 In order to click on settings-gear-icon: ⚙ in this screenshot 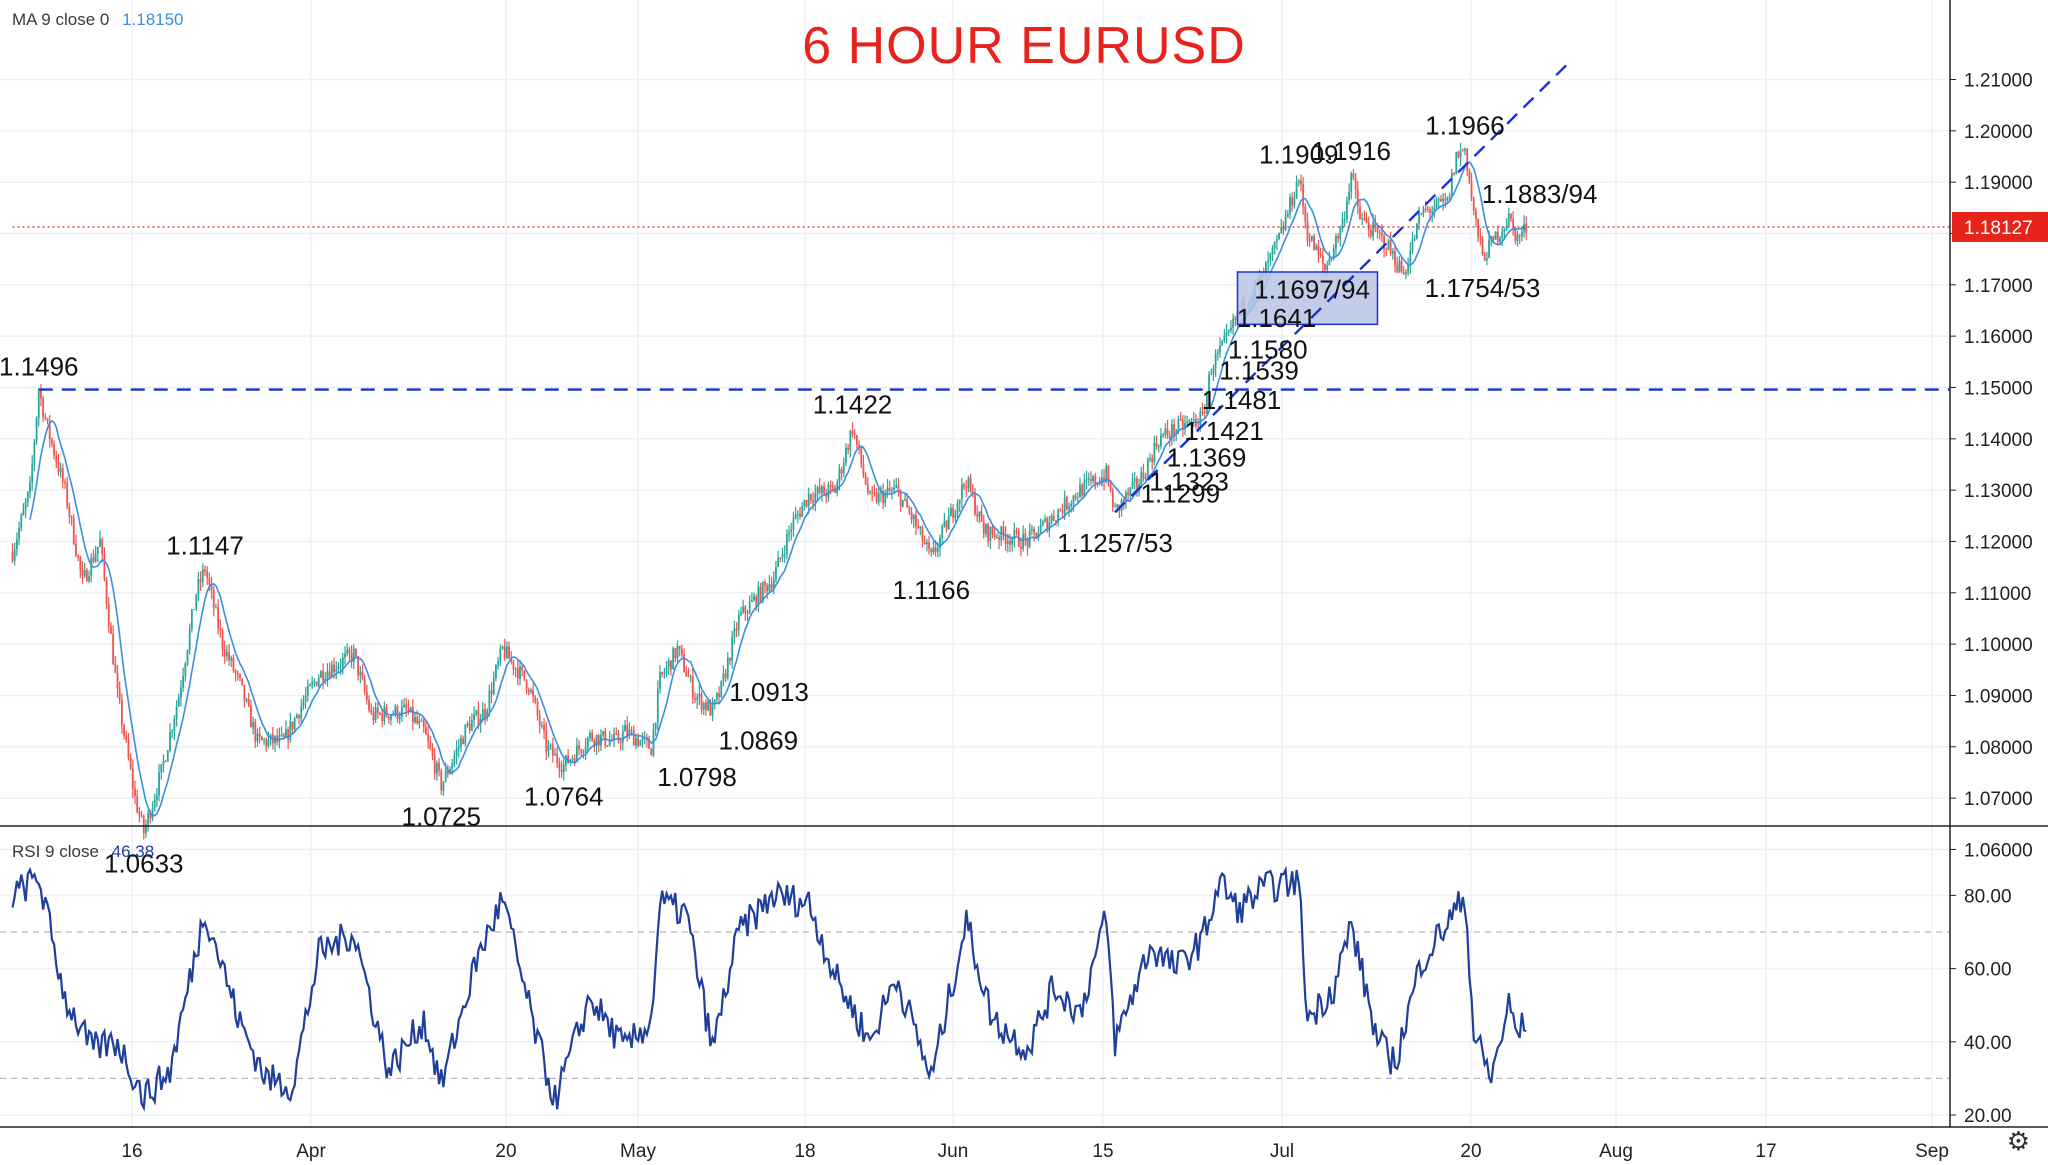, I will do `click(2018, 1142)`.